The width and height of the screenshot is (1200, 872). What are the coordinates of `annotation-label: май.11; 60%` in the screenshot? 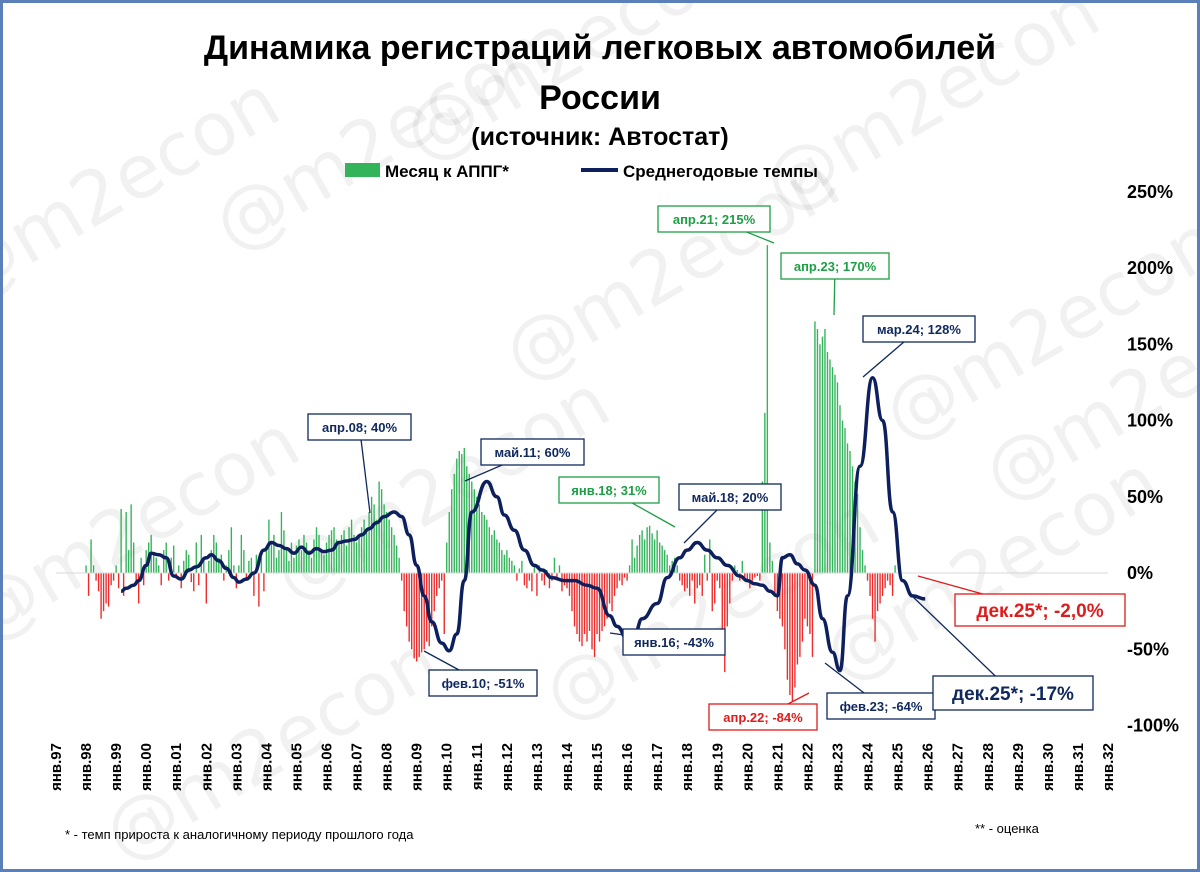 It's located at (533, 452).